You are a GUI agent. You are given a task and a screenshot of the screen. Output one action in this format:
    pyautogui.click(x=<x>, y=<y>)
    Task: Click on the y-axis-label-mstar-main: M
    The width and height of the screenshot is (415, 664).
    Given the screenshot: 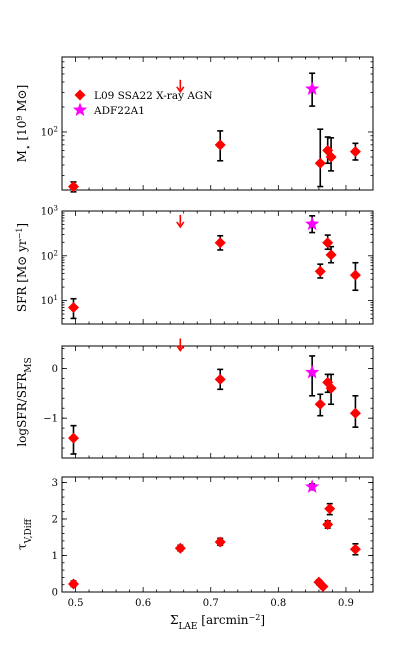 What is the action you would take?
    pyautogui.click(x=22, y=156)
    